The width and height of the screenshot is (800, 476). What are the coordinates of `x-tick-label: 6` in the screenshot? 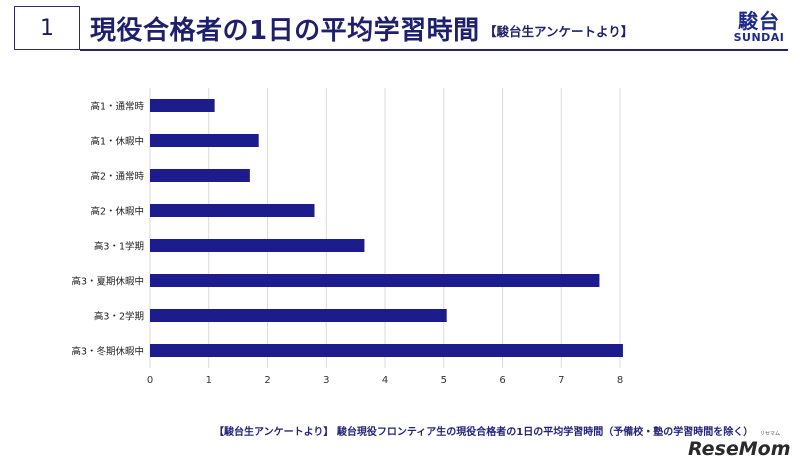 It's located at (502, 380).